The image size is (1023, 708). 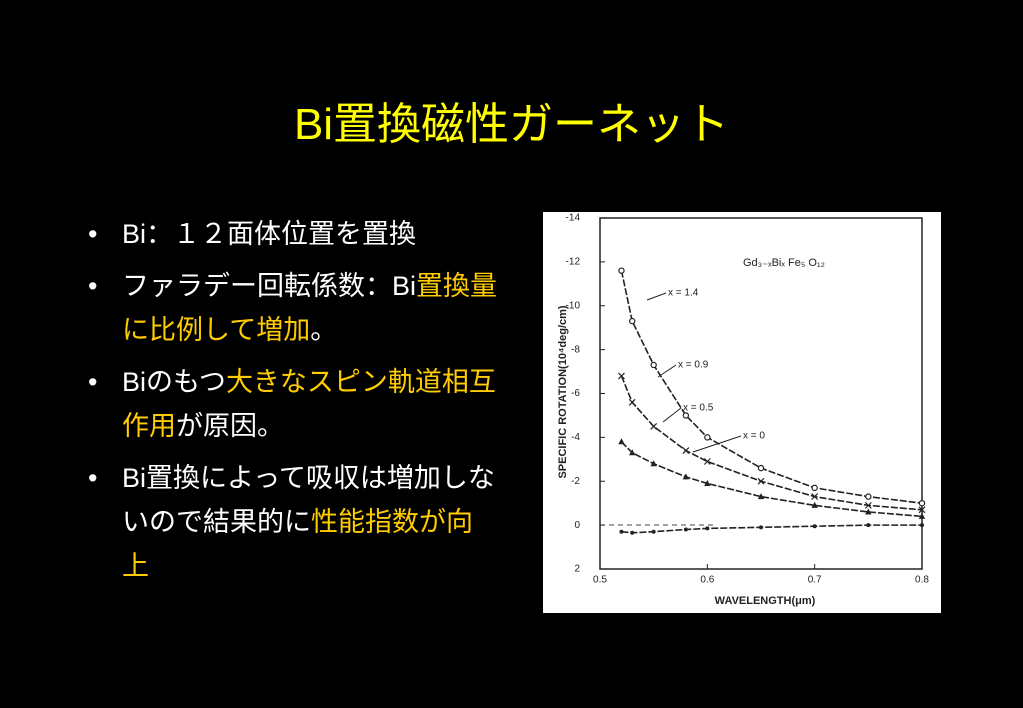 I want to click on y-tick-label: 2, so click(x=577, y=569).